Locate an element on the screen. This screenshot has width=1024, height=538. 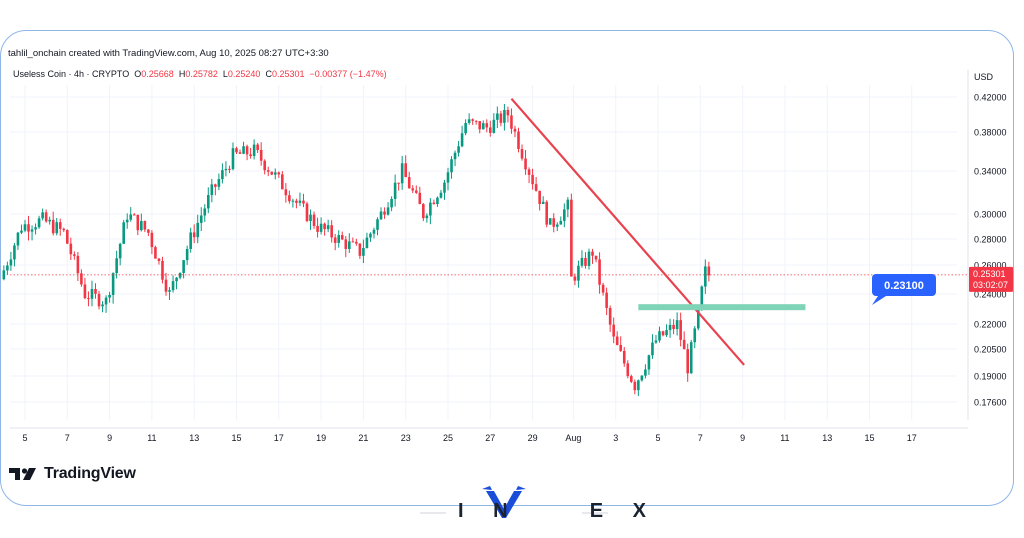
x-tick-label: 17 is located at coordinates (279, 438).